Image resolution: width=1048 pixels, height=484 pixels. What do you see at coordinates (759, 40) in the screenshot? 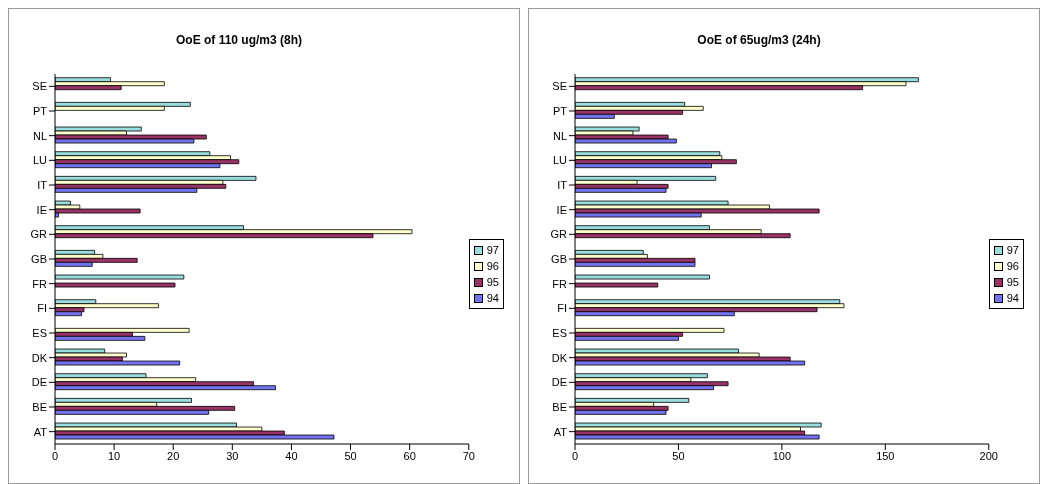
I see `chart-title: OoE of 65ug/m3 (24h)` at bounding box center [759, 40].